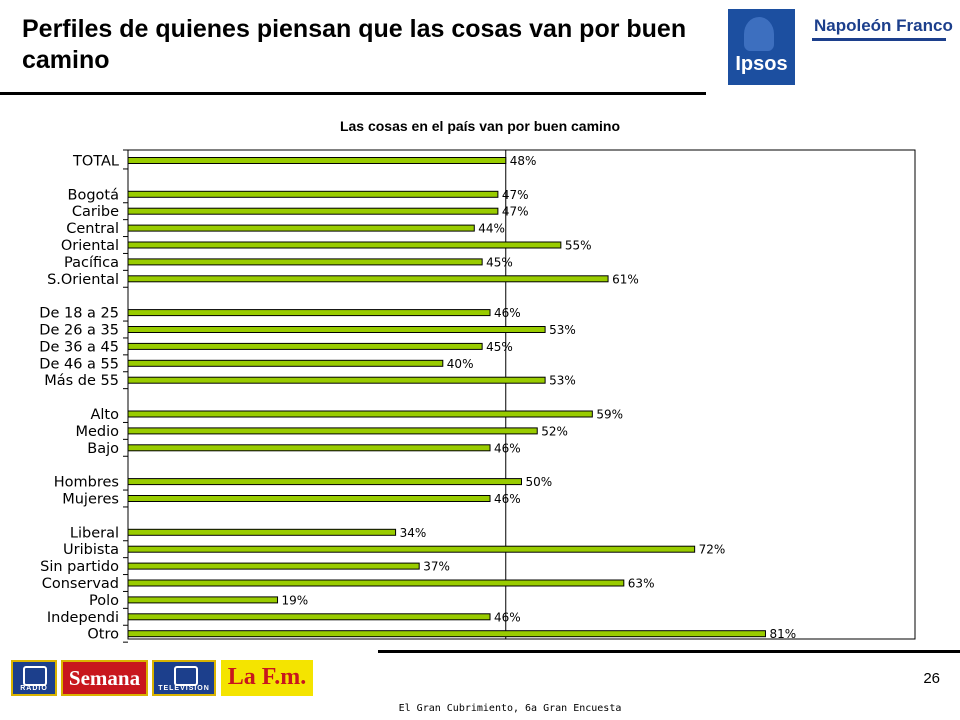 Image resolution: width=960 pixels, height=720 pixels. I want to click on value-label: 19%, so click(295, 600).